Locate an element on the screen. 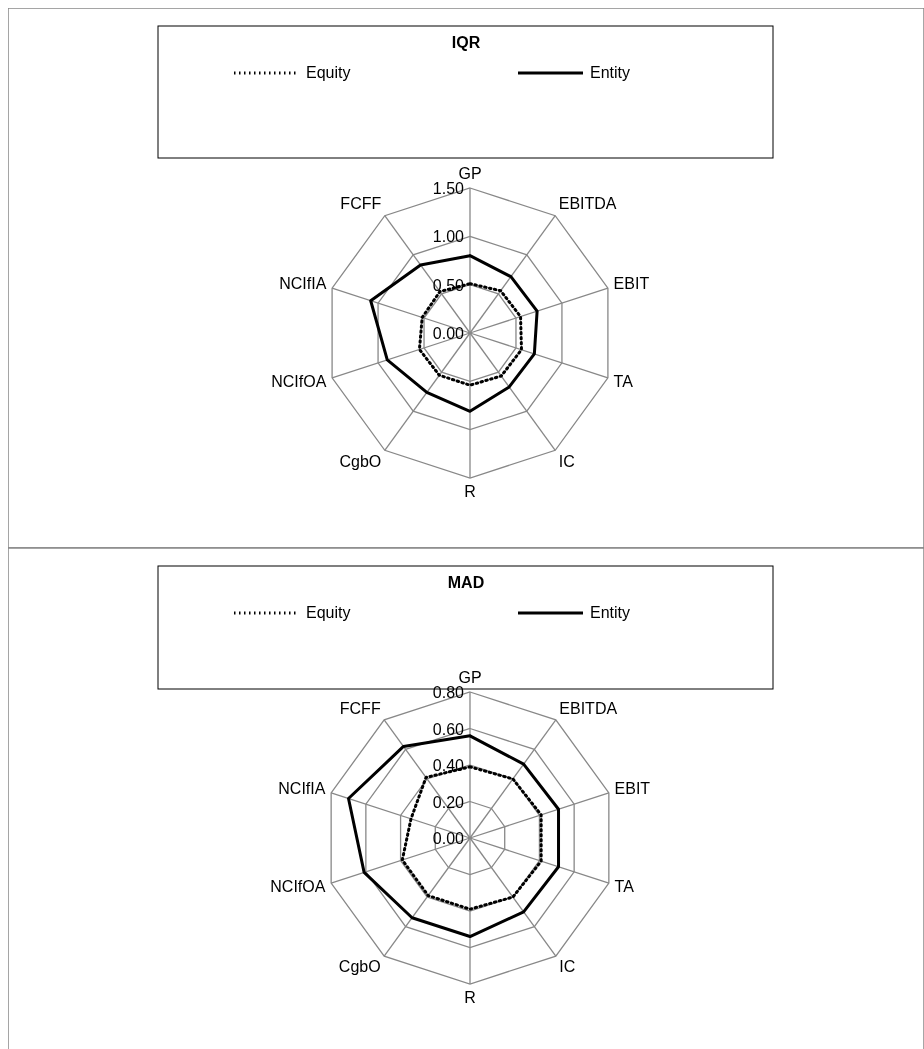 Image resolution: width=924 pixels, height=1049 pixels. y-tick-label: 0.80 is located at coordinates (448, 692).